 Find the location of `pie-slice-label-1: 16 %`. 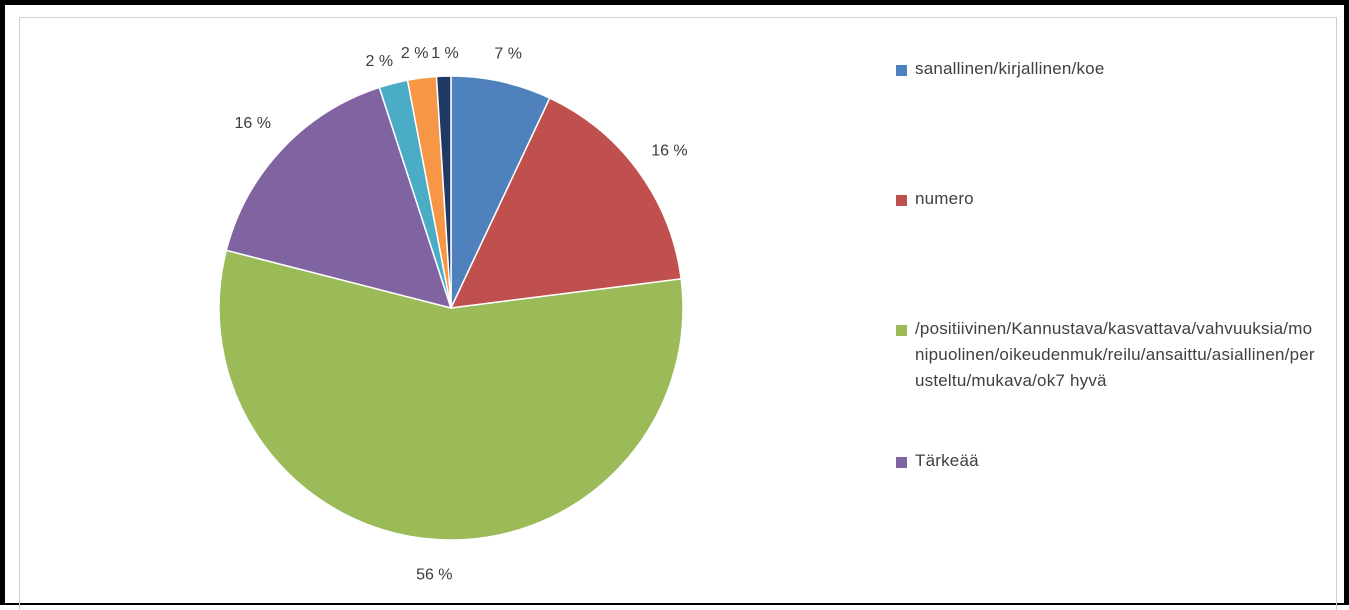

pie-slice-label-1: 16 % is located at coordinates (669, 150).